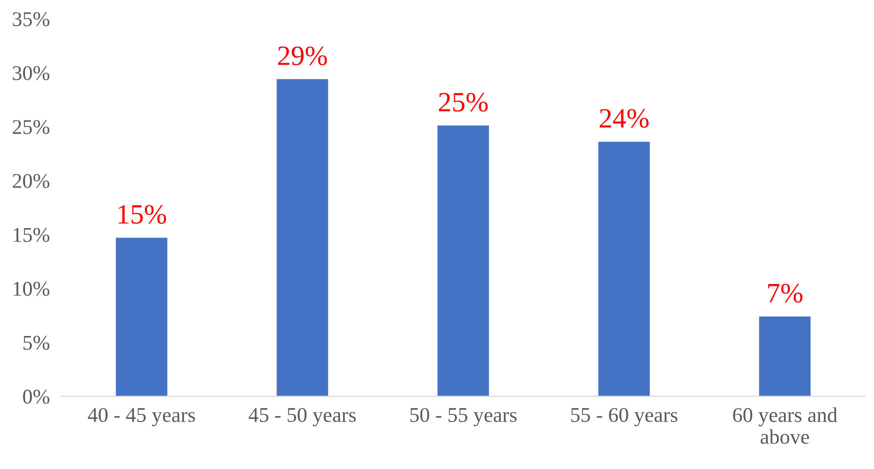  Describe the element at coordinates (32, 235) in the screenshot. I see `y-tick-label: 15%` at that location.